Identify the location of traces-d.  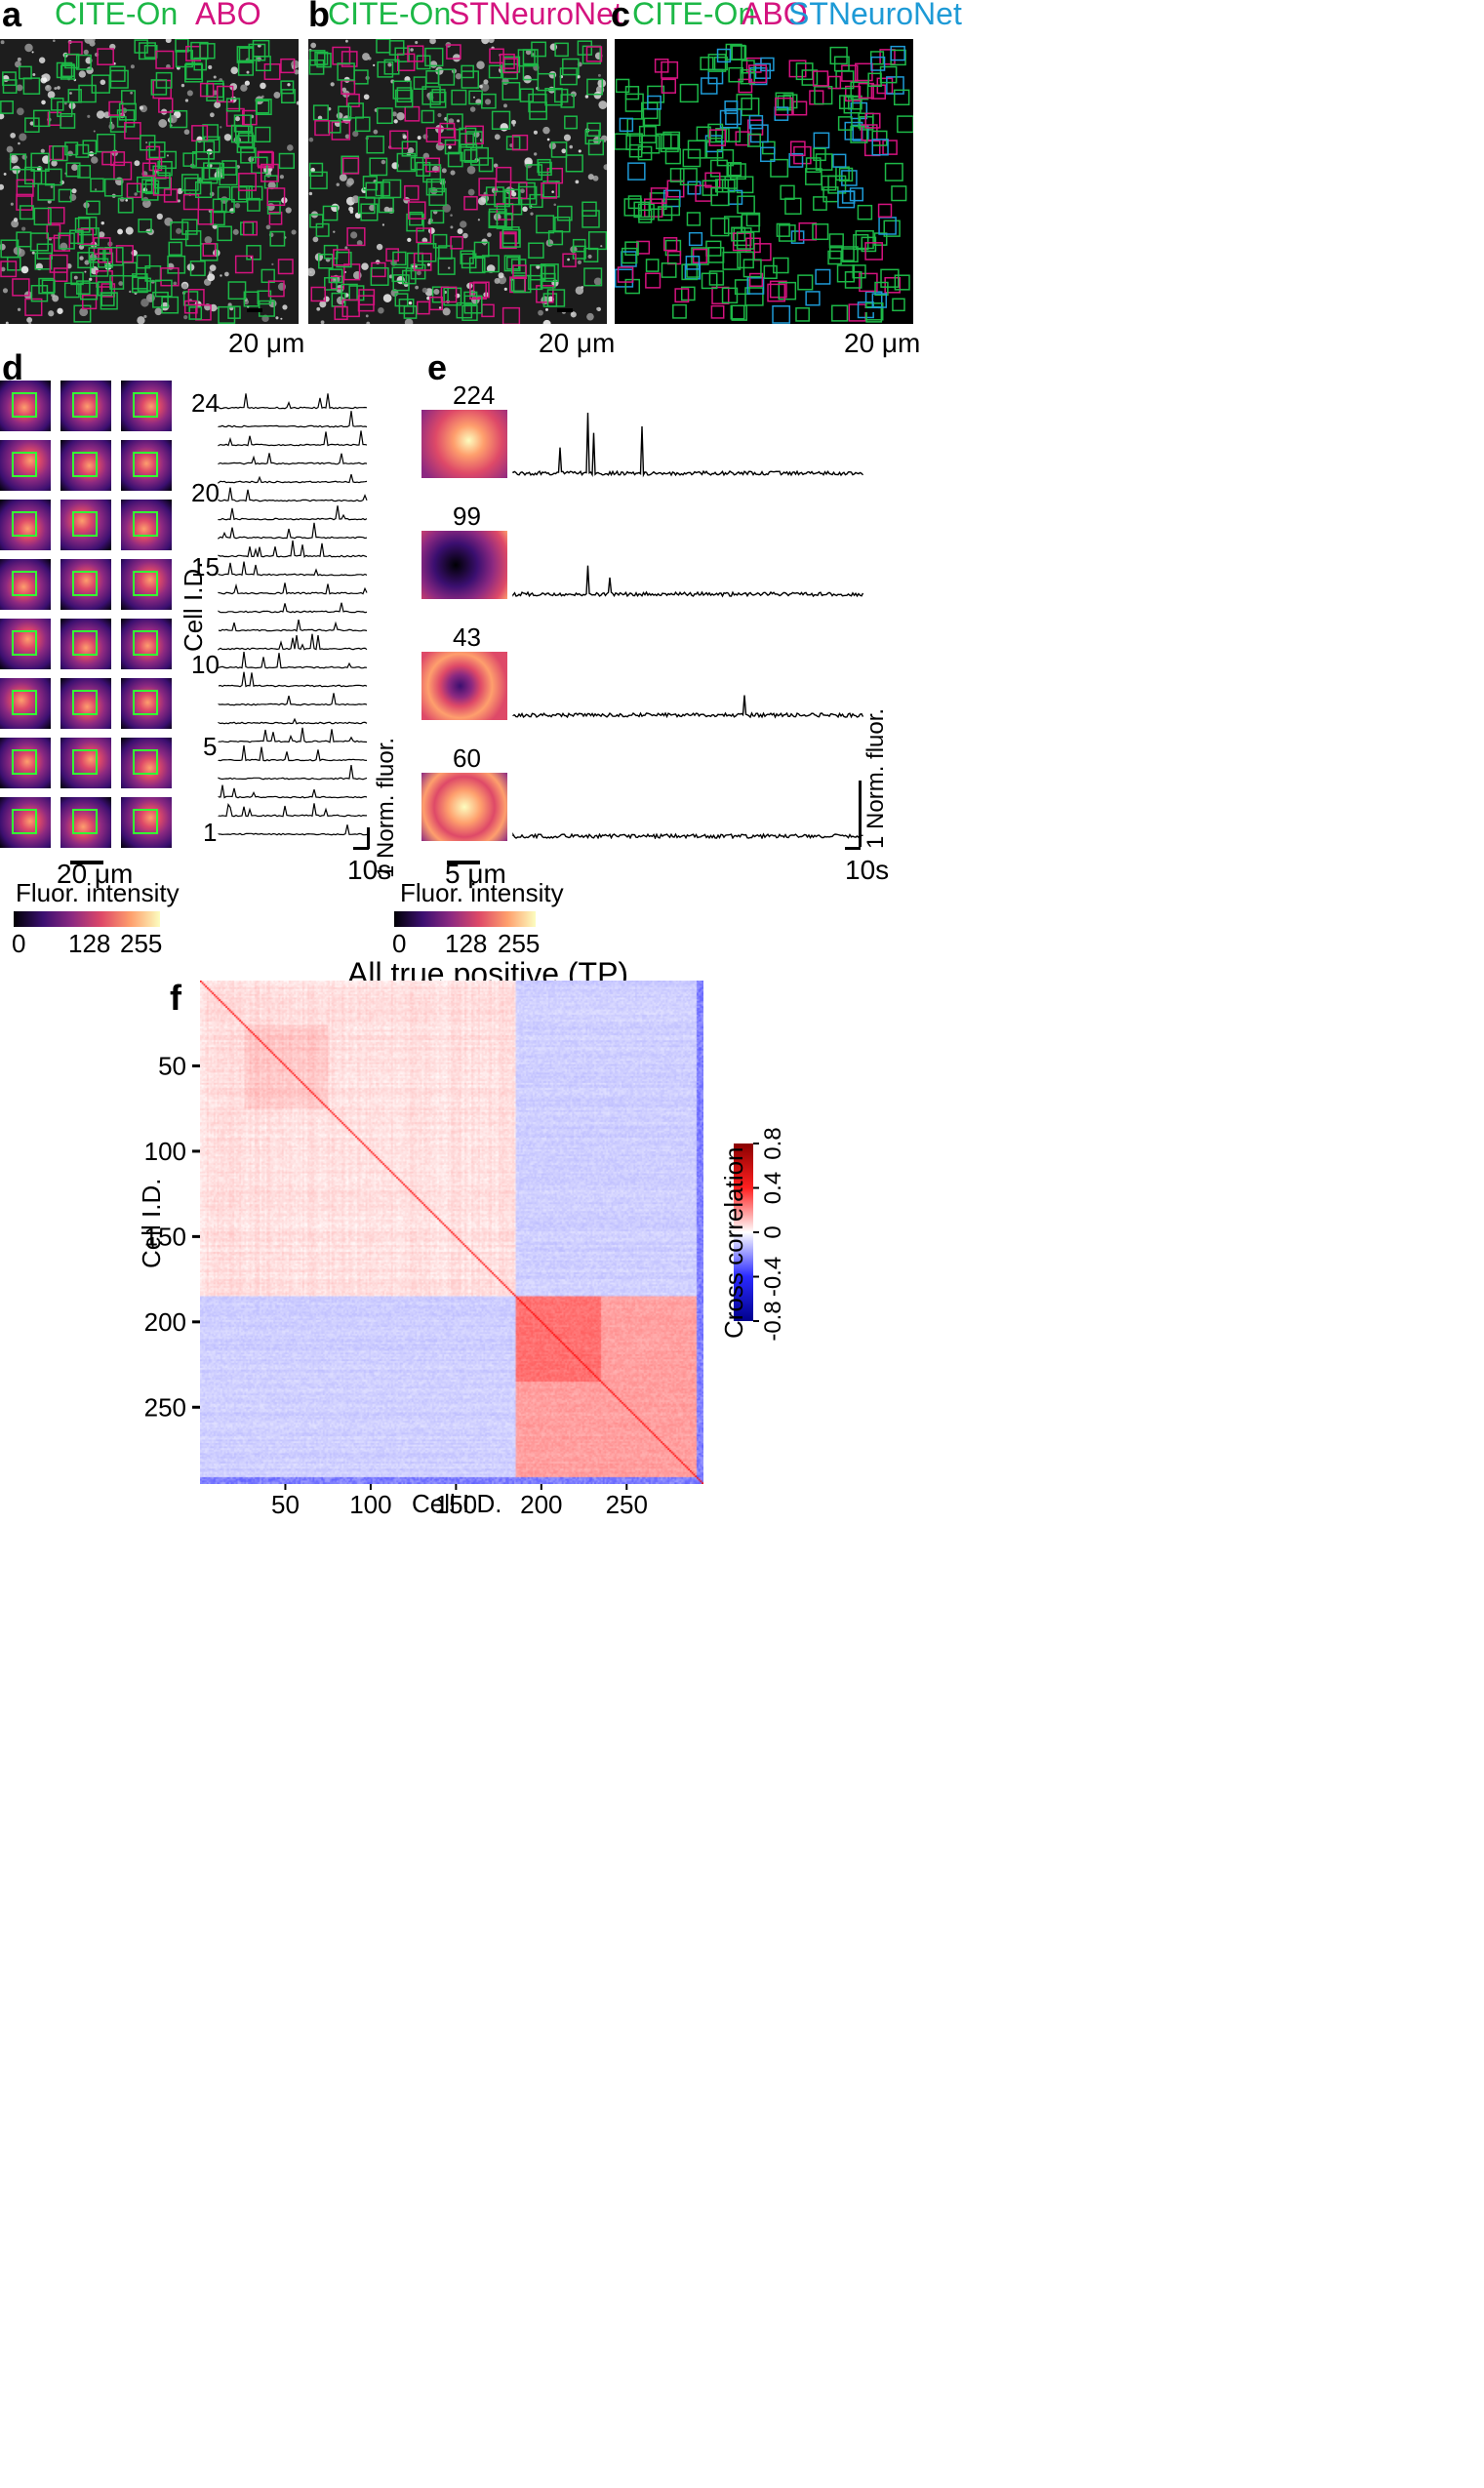
(293, 614).